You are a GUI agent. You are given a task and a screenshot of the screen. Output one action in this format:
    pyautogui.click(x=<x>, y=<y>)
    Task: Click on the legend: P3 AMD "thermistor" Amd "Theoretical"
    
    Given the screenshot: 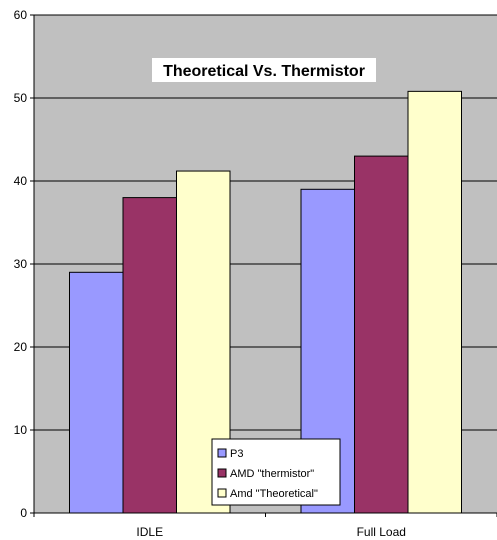 What is the action you would take?
    pyautogui.click(x=276, y=472)
    